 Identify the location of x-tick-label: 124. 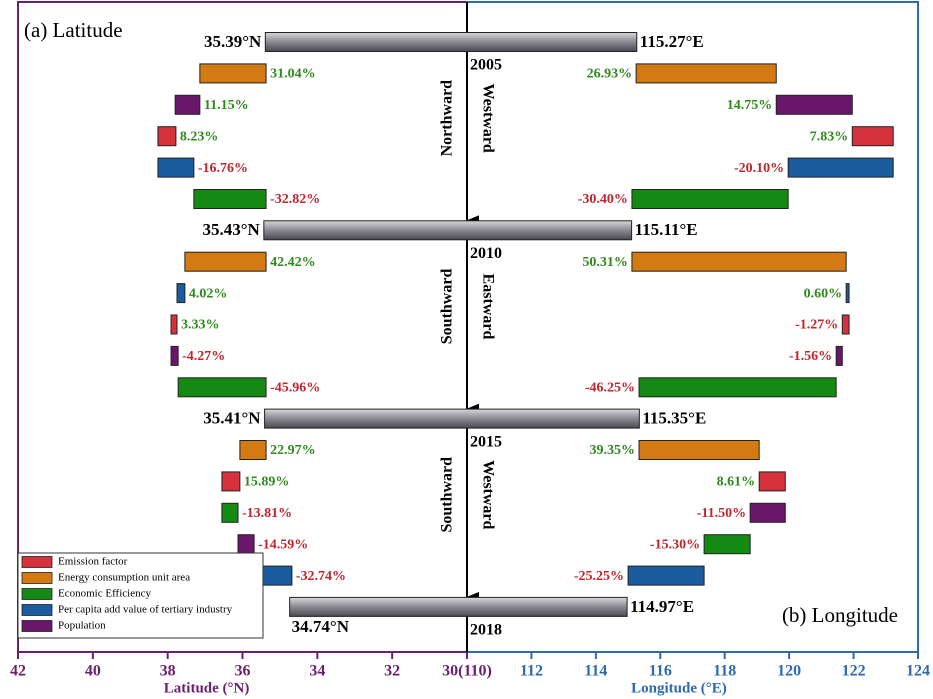
(918, 671).